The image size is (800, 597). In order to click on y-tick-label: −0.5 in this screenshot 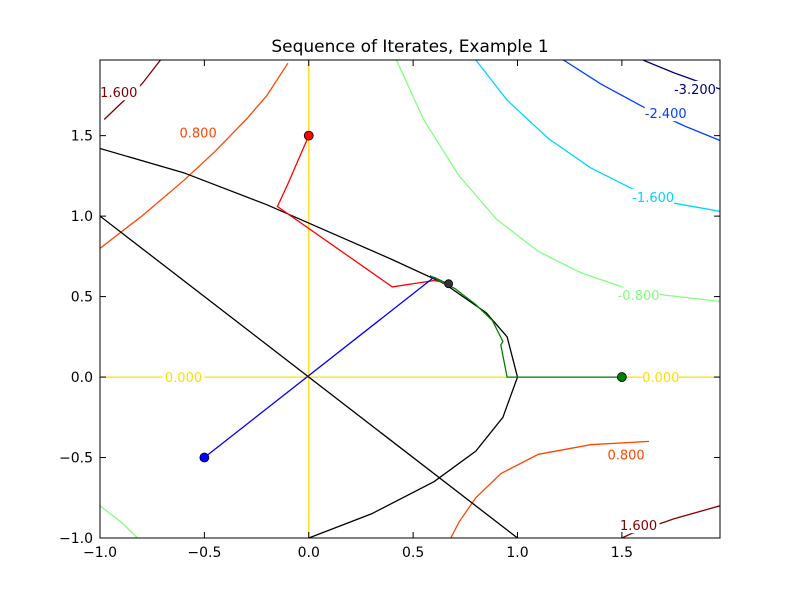, I will do `click(76, 459)`.